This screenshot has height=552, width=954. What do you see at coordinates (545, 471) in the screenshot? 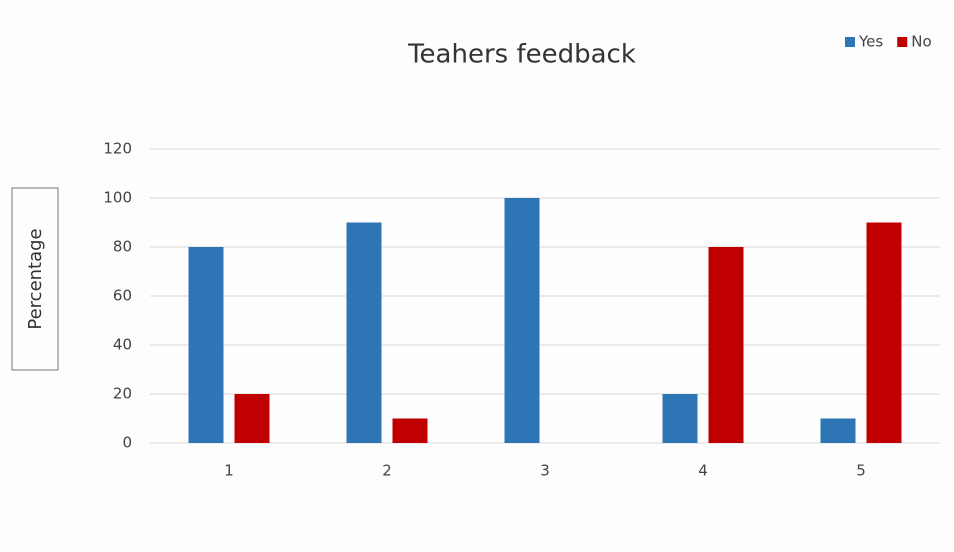
I see `x-tick-label: 3` at bounding box center [545, 471].